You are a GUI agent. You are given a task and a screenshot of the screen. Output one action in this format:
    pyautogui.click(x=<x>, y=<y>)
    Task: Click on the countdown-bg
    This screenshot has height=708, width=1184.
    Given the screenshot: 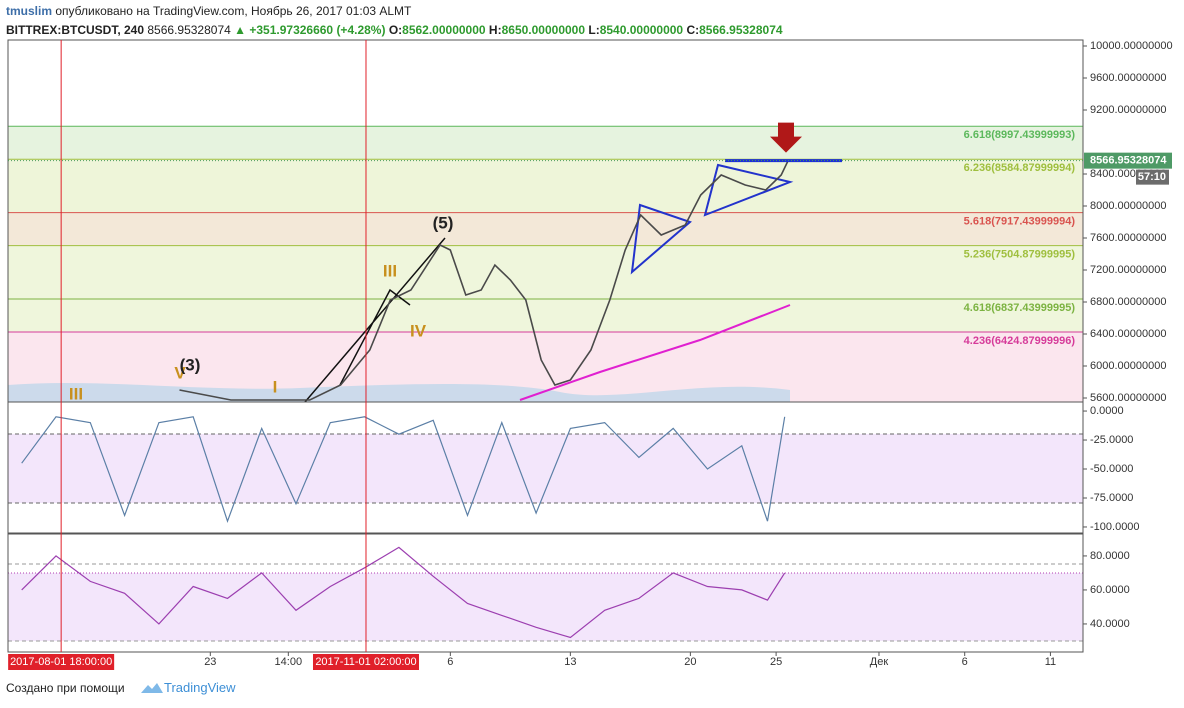 What is the action you would take?
    pyautogui.click(x=1152, y=177)
    